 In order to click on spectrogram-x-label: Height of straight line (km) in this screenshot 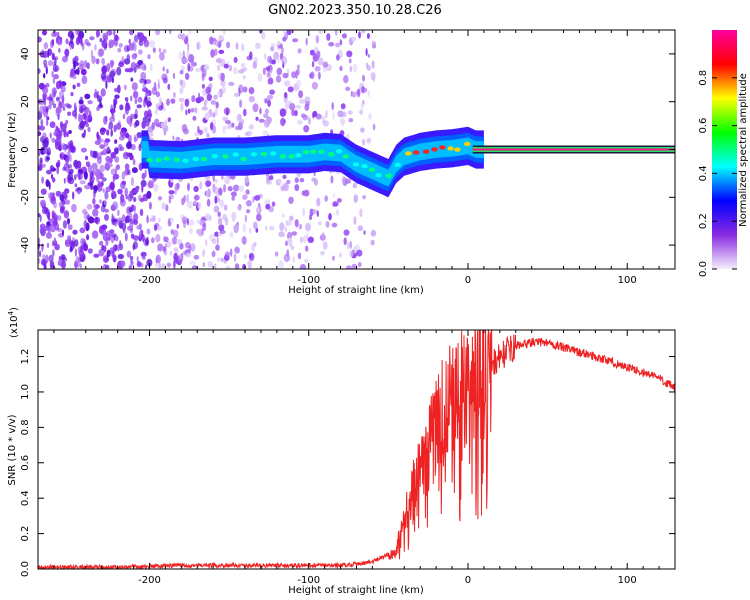, I will do `click(356, 290)`.